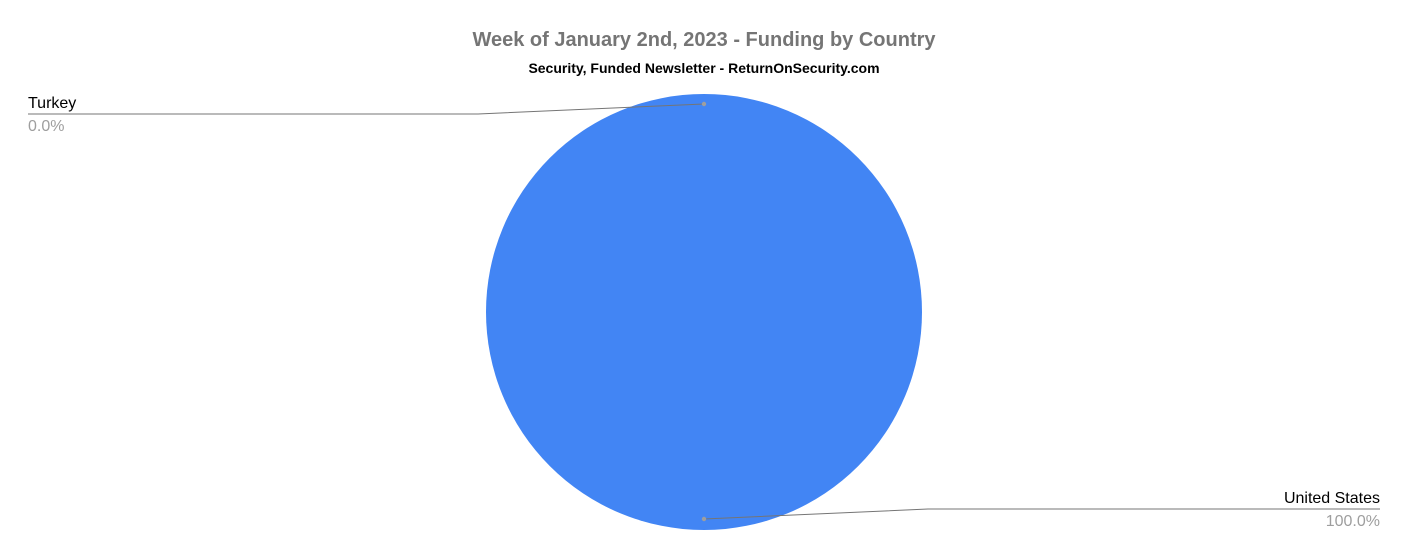 This screenshot has width=1408, height=558. What do you see at coordinates (1353, 521) in the screenshot?
I see `slice-percent-1: 100.0%` at bounding box center [1353, 521].